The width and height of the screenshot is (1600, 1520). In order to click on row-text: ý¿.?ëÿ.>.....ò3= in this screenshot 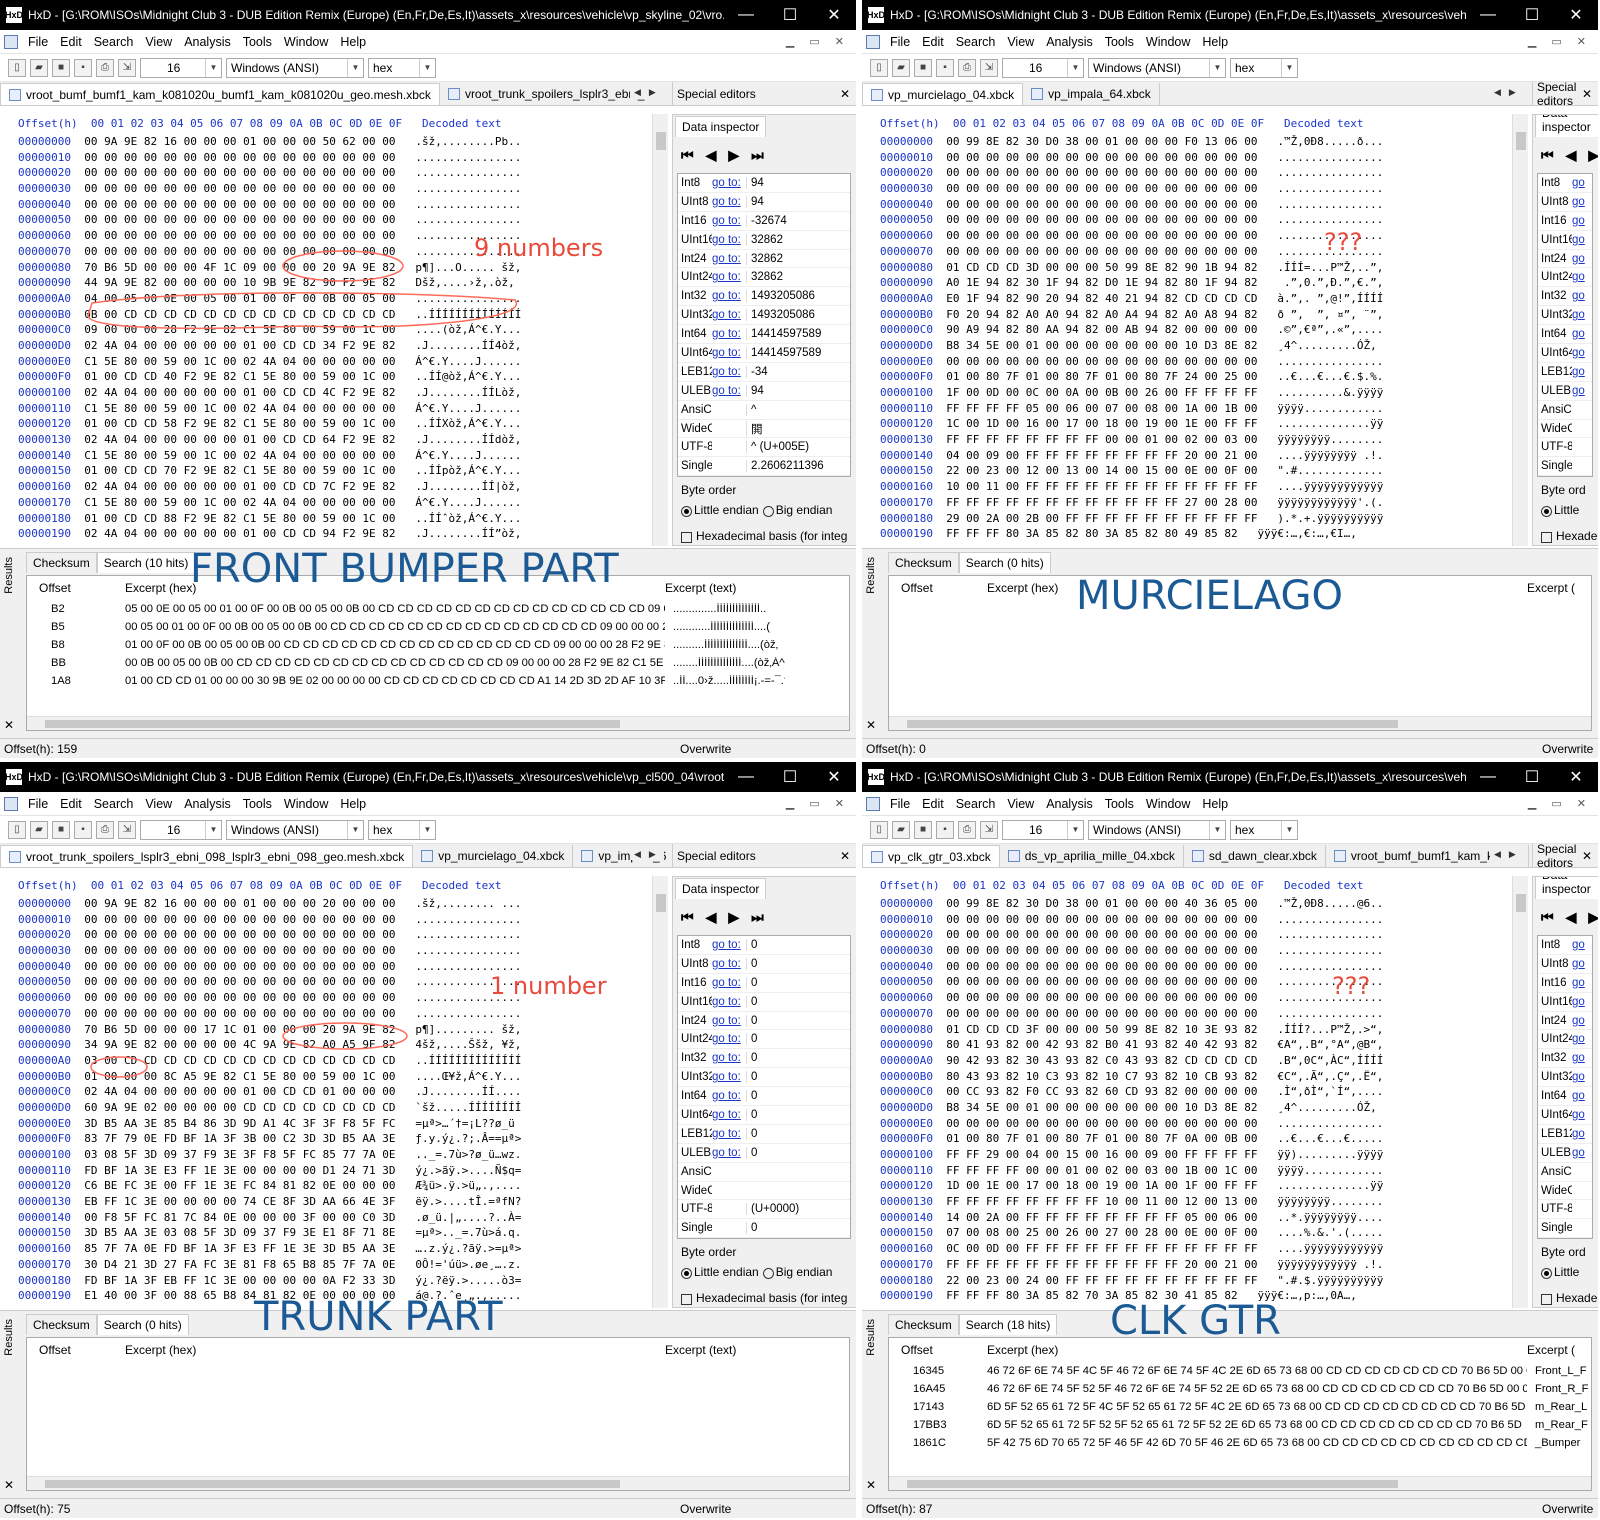, I will do `click(468, 1280)`.